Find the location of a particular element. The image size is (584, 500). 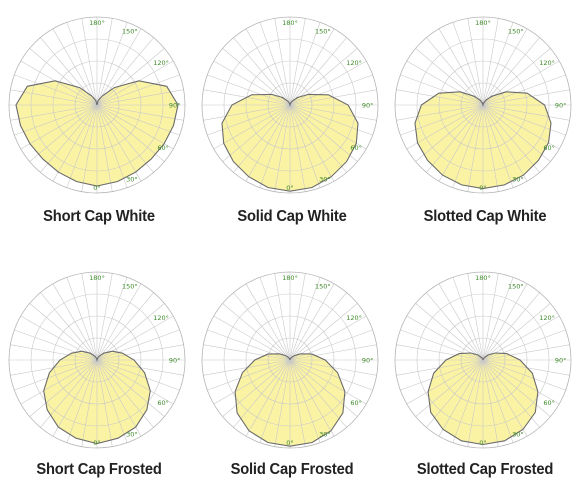

chart-caption: Slotted Cap Frosted is located at coordinates (485, 469).